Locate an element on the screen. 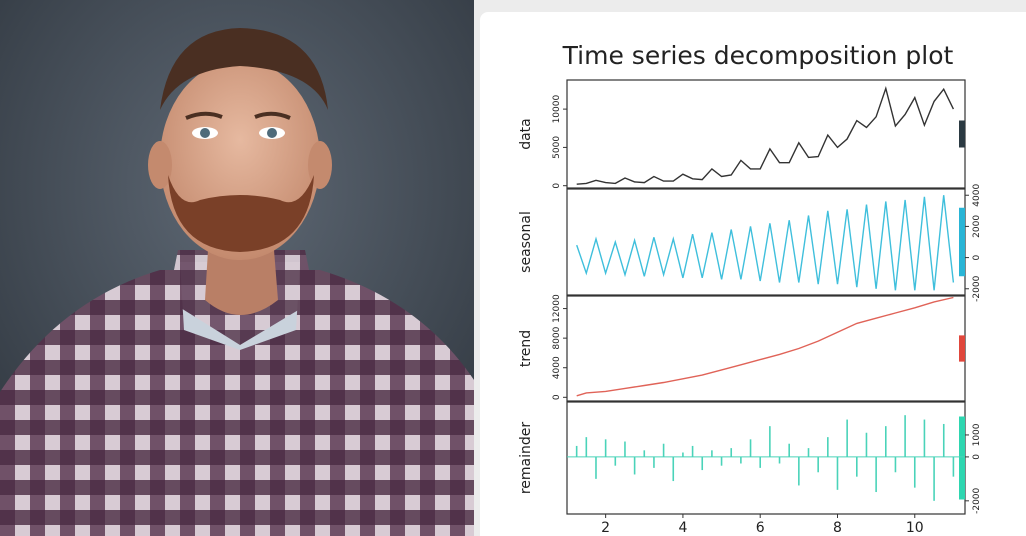 This screenshot has height=536, width=1026. panel-trend: 0 4000 8000 12000 trend is located at coordinates (742, 348).